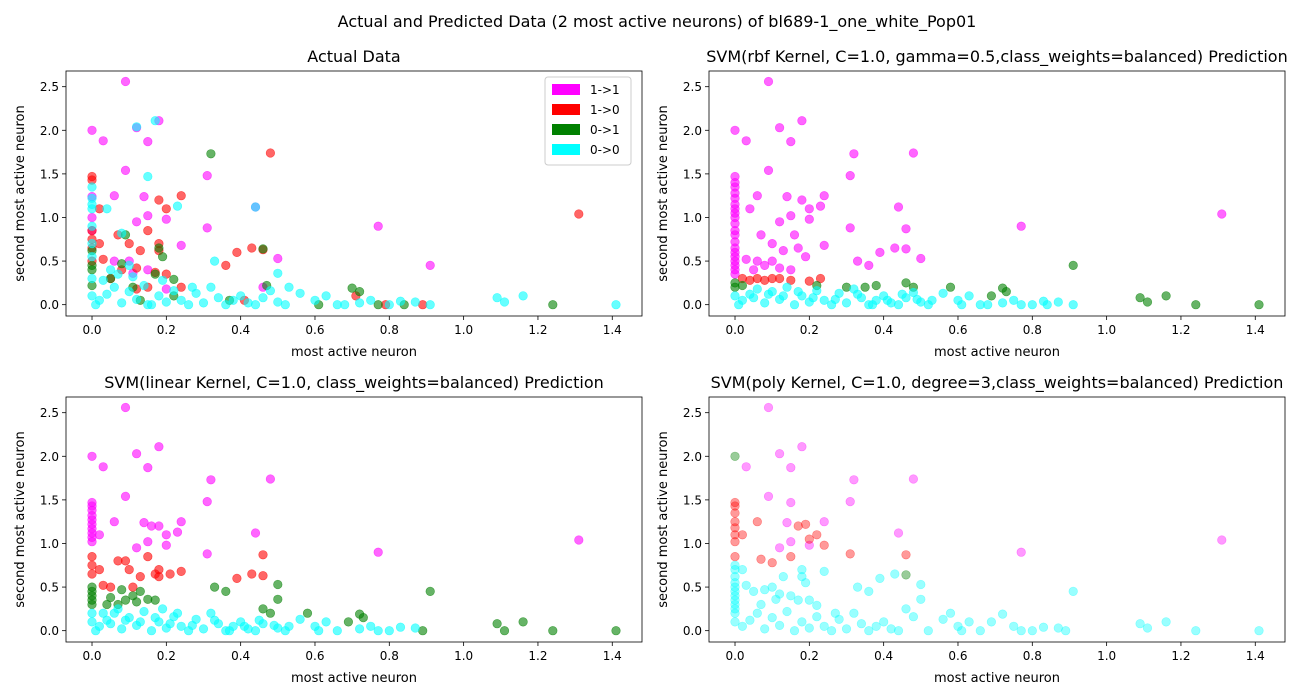 The width and height of the screenshot is (1300, 700). What do you see at coordinates (240, 656) in the screenshot?
I see `x-tick-label: 0.4` at bounding box center [240, 656].